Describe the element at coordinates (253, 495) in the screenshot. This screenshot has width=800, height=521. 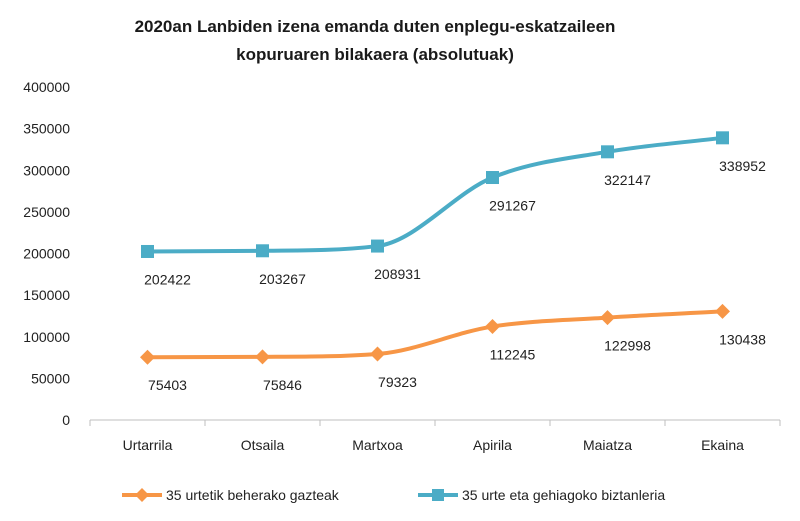
I see `legend-label: 35 urtetik beherako gazteak` at that location.